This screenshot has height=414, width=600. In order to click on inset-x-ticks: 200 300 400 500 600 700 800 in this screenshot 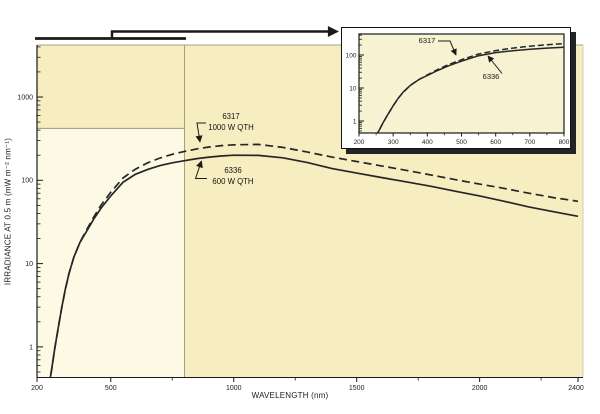, I will do `click(462, 139)`.